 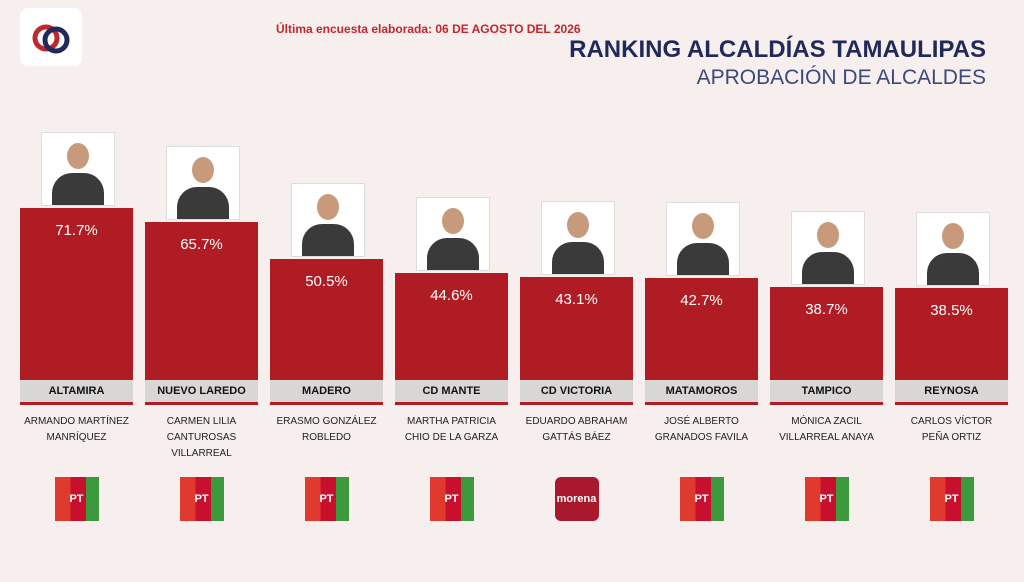 What do you see at coordinates (701, 300) in the screenshot?
I see `value-label: 42.7%` at bounding box center [701, 300].